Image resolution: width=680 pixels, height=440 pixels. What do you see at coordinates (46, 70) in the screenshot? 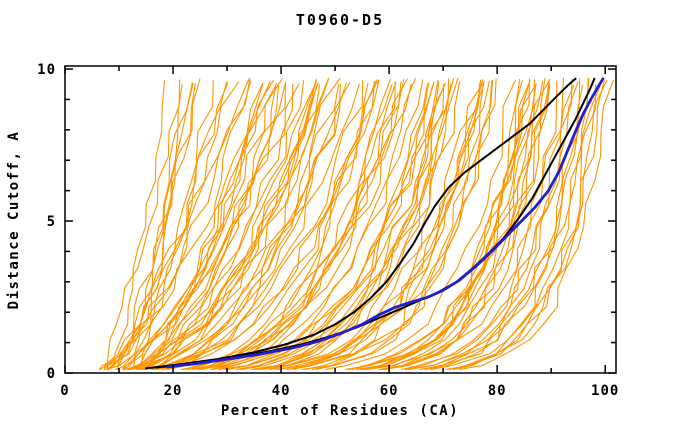
I see `y-tick-label: 10` at bounding box center [46, 70].